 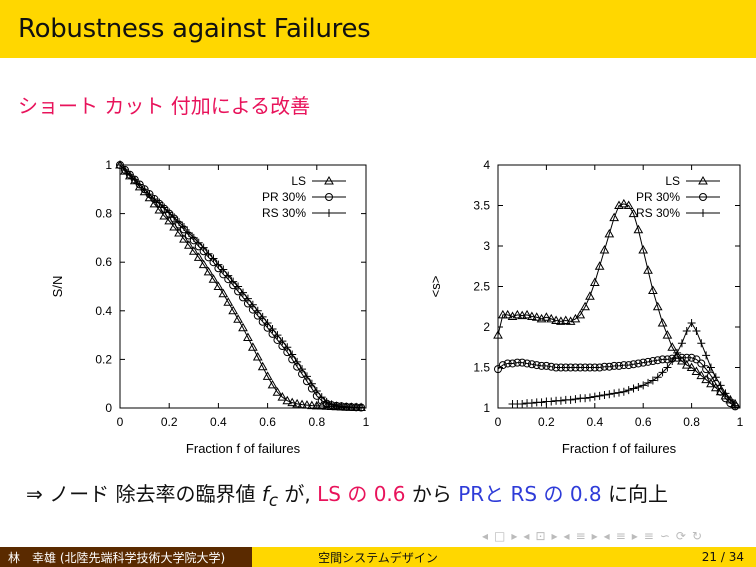 I want to click on nav-next-subsection-icon: ▸, so click(x=594, y=536).